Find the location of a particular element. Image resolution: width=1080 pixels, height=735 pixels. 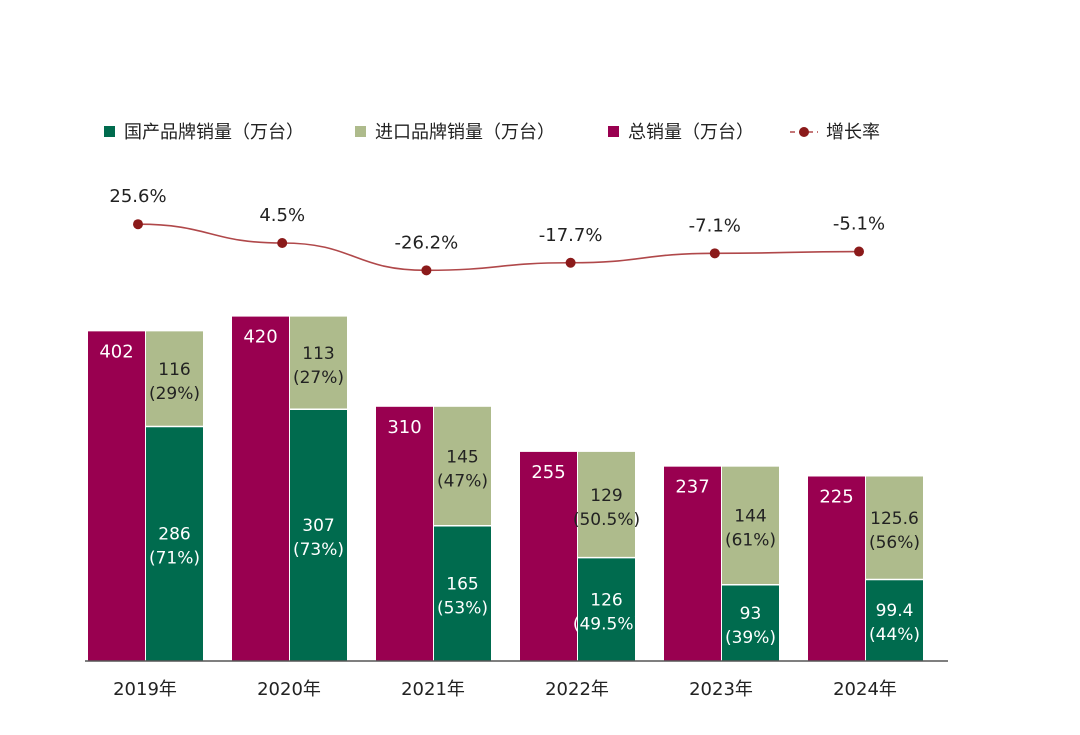

growth-rate-line: 25.6% 4.5% -26.2% -17.7% -7.1% -5.1% is located at coordinates (497, 231).